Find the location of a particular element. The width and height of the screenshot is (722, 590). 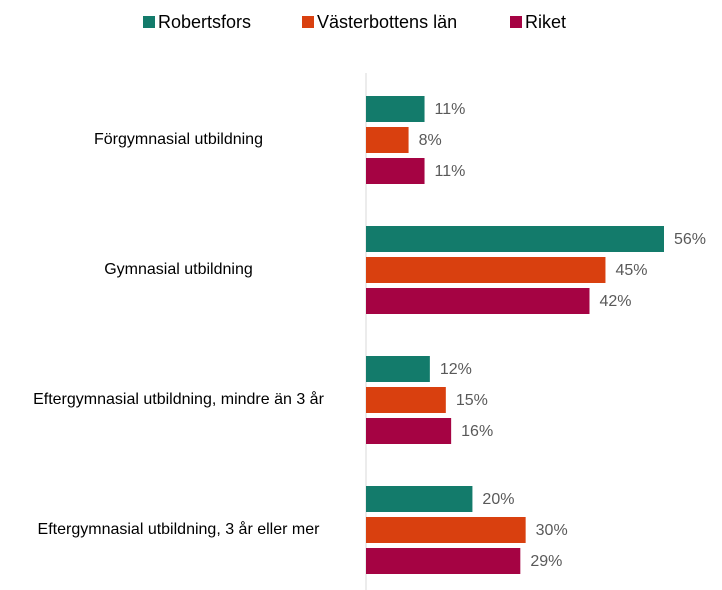

data-label: 45% is located at coordinates (631, 270).